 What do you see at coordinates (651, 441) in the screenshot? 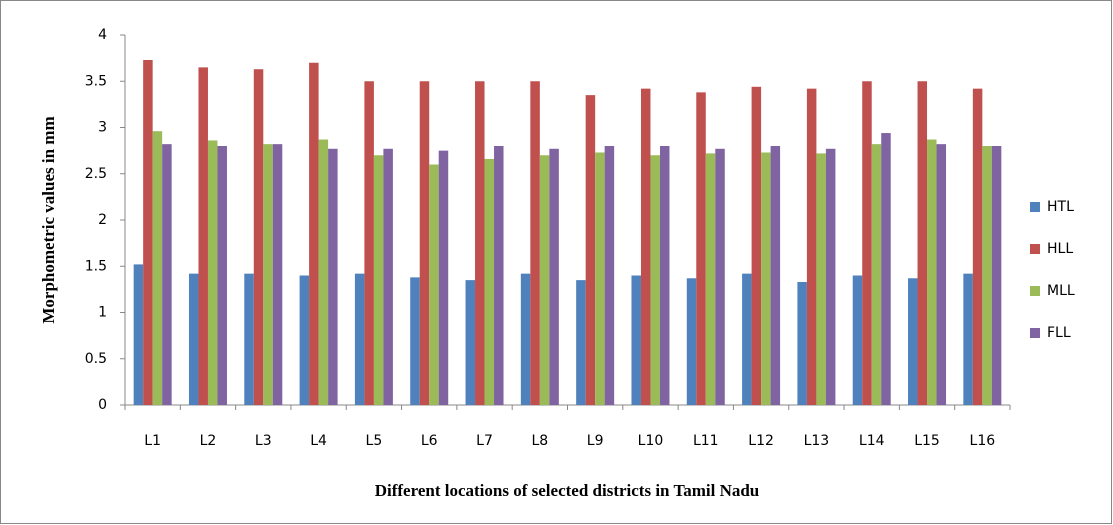
I see `x-tick-label: L10` at bounding box center [651, 441].